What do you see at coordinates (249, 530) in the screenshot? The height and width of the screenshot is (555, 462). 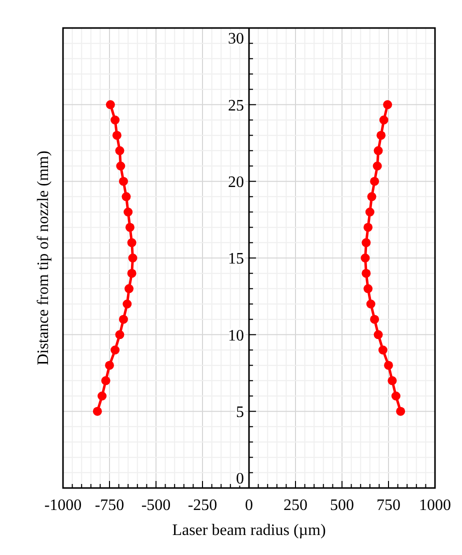 I see `x-axis-title: Laser beam radius (µm)` at bounding box center [249, 530].